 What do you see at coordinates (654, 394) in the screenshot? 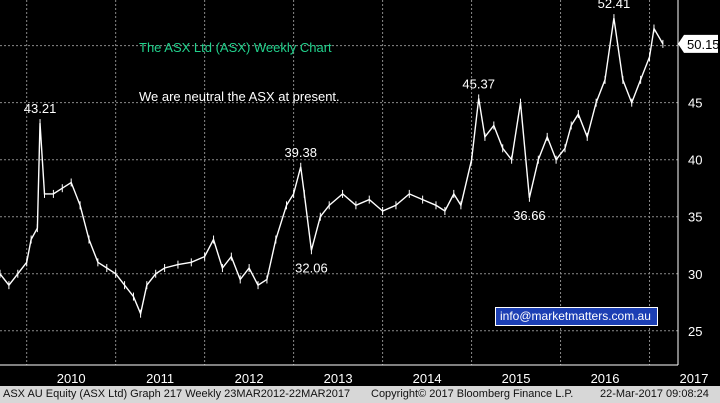
I see `footer-timestamp: 22-Mar-2017 09:08:24` at bounding box center [654, 394].